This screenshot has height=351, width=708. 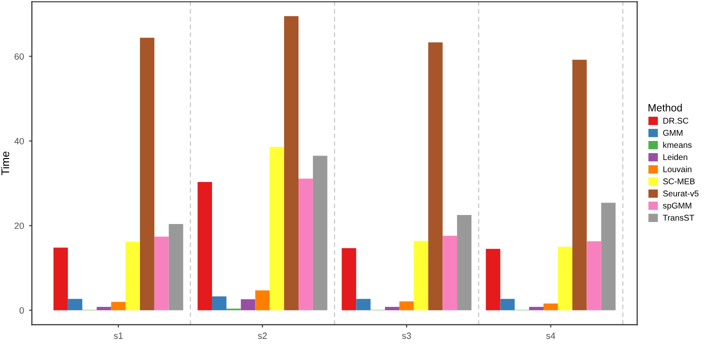 I want to click on legend-label: Leiden, so click(x=675, y=157).